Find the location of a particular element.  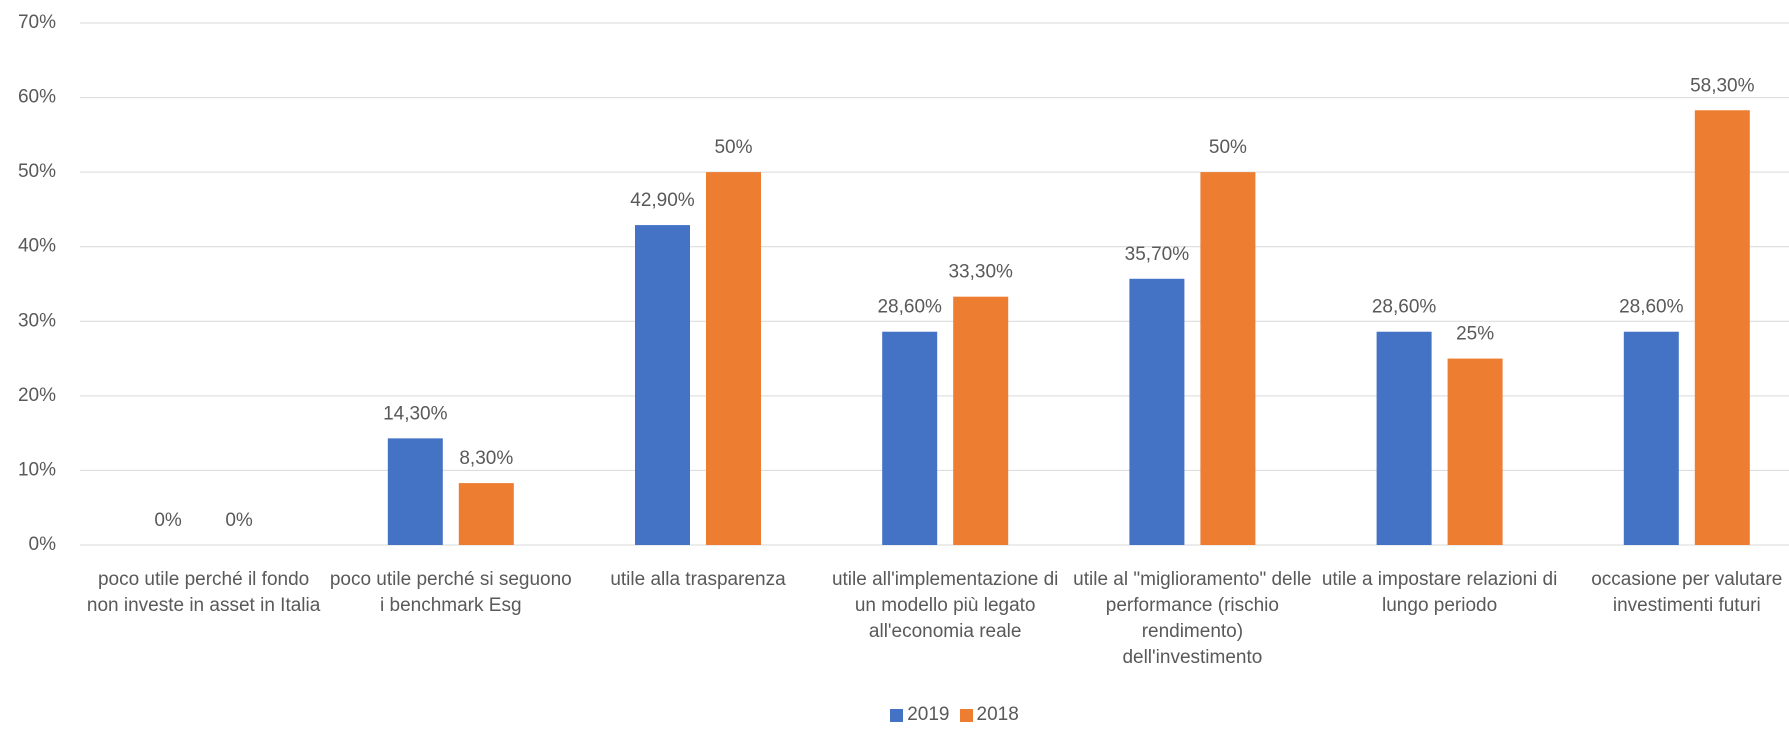

x-tick-label: utile alla trasparenza is located at coordinates (698, 579).